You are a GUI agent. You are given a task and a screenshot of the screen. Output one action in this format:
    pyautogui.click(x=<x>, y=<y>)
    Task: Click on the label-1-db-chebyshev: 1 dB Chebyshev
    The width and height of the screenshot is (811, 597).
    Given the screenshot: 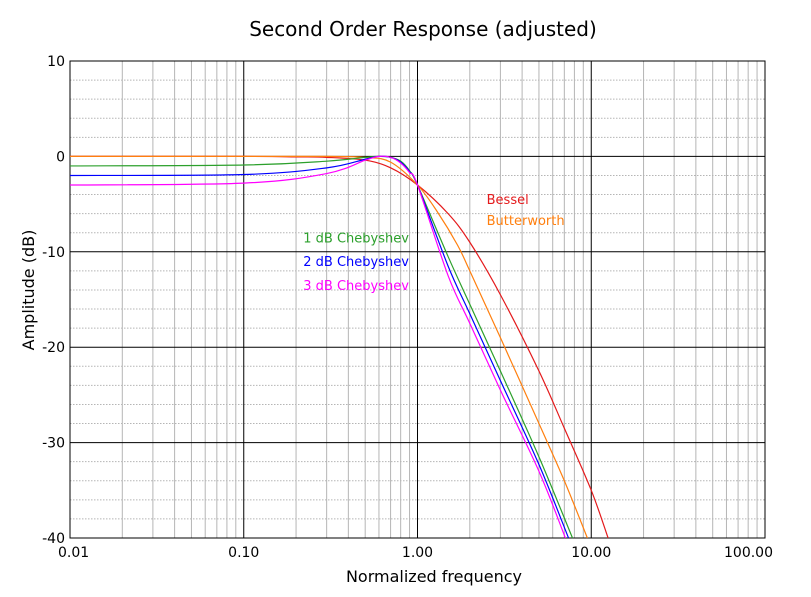 What is the action you would take?
    pyautogui.click(x=356, y=238)
    